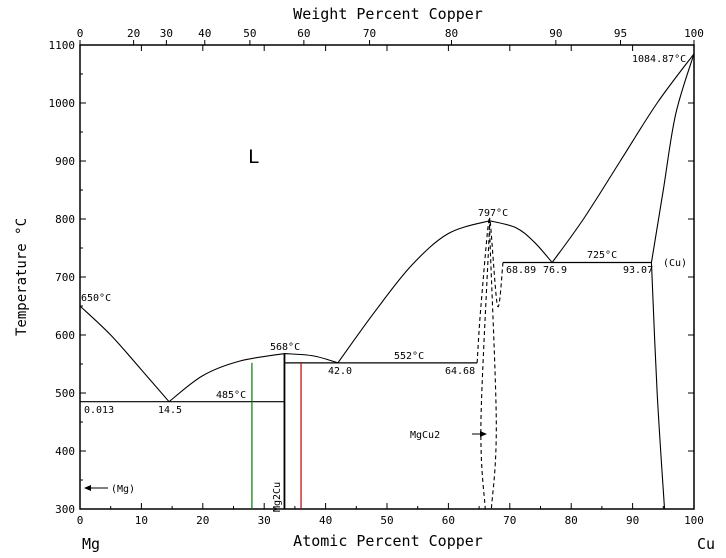 This screenshot has height=558, width=726. Describe the element at coordinates (386, 520) in the screenshot. I see `x-tick-label: 50` at that location.